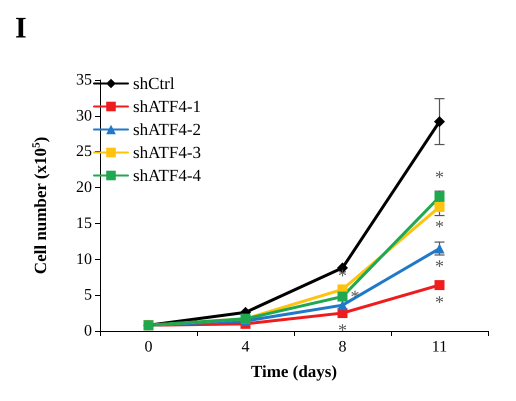 The image size is (516, 401). Describe the element at coordinates (167, 152) in the screenshot. I see `legend-label: shATF4-3` at that location.